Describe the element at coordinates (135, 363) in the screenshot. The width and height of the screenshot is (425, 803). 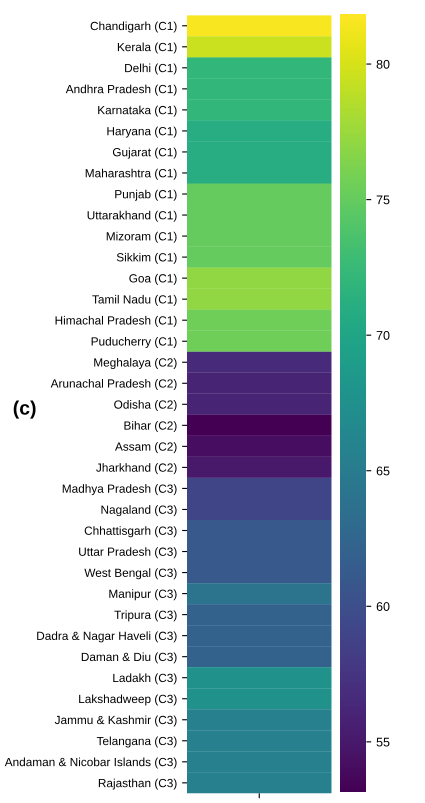
I see `y-tick-label: Meghalaya (C2)` at that location.